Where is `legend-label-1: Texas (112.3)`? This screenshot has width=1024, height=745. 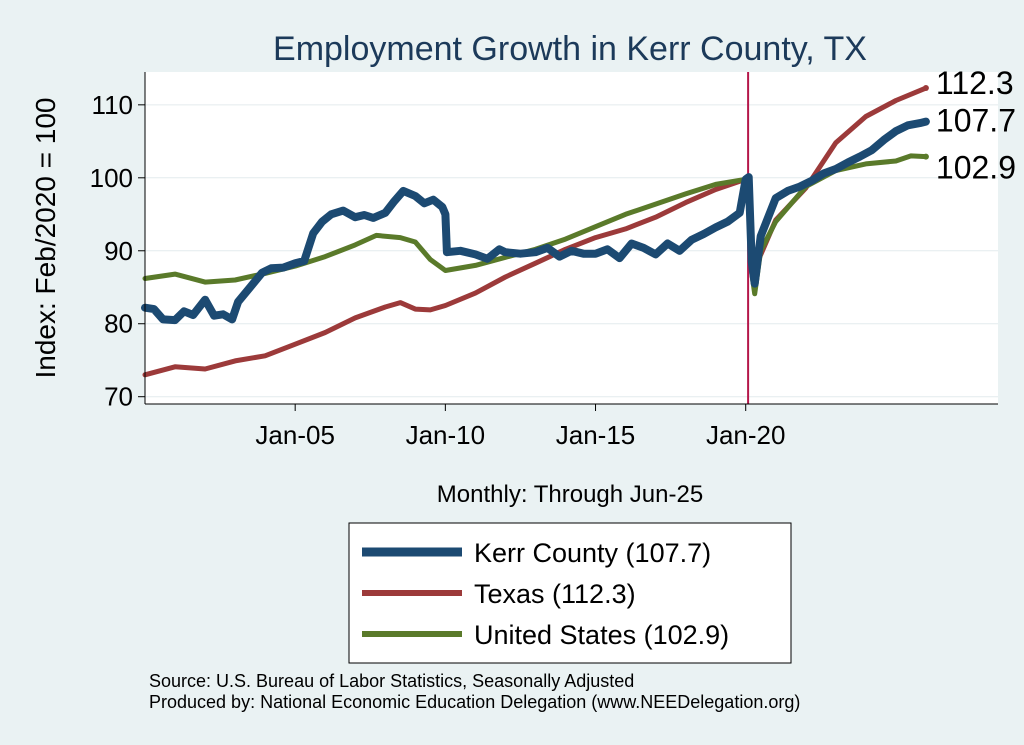 legend-label-1: Texas (112.3) is located at coordinates (555, 594).